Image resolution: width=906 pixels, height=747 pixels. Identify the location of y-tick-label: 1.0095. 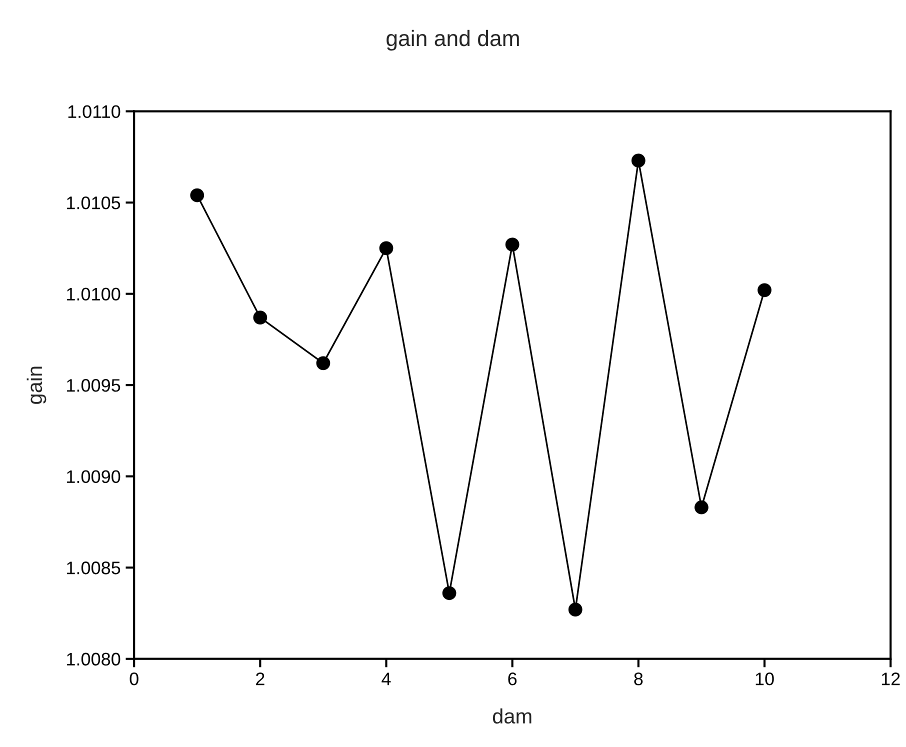
(93, 385).